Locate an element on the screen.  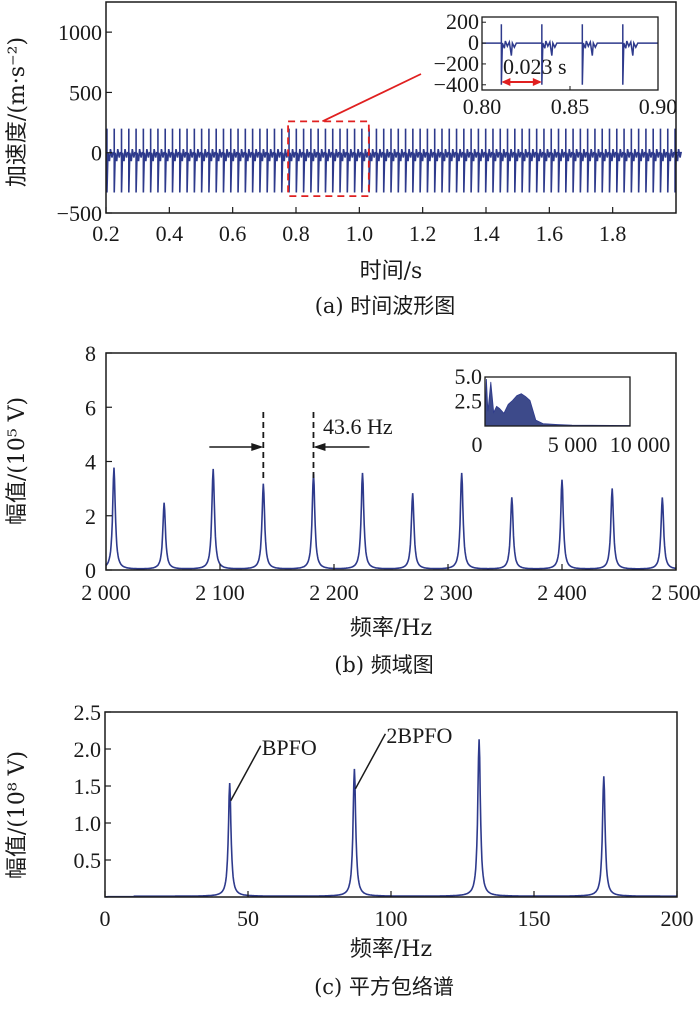
inset-waveform-series is located at coordinates (570, 54).